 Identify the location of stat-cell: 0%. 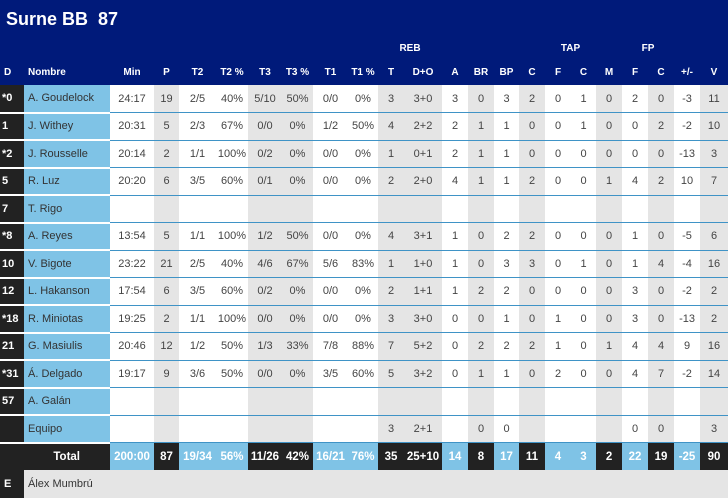
(363, 319).